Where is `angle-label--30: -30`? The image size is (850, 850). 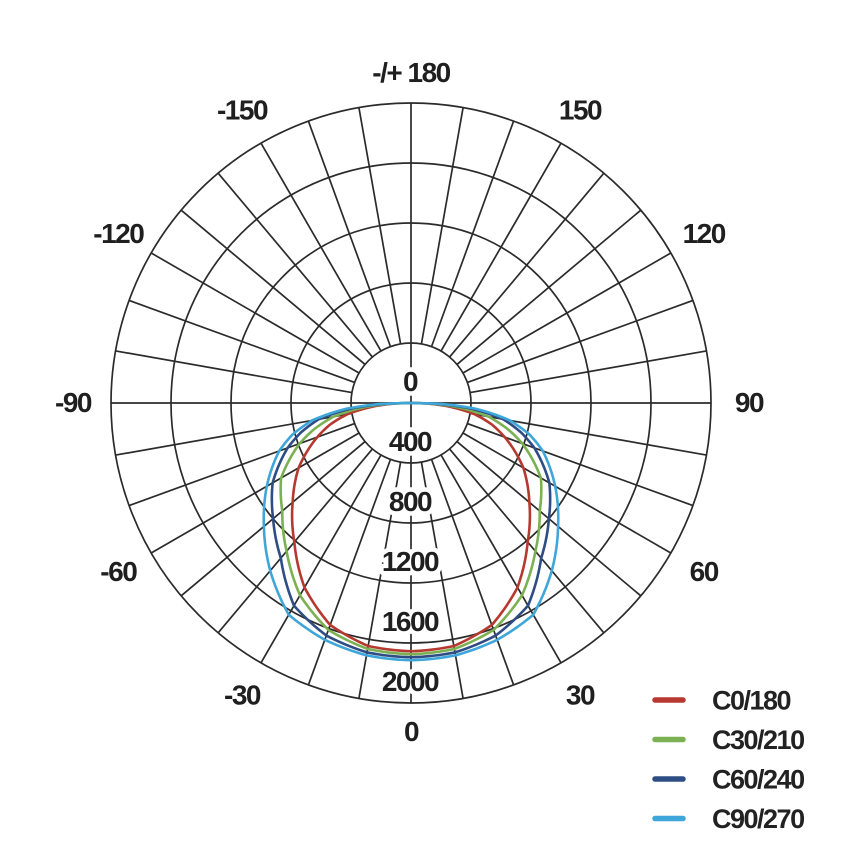
angle-label--30: -30 is located at coordinates (242, 695).